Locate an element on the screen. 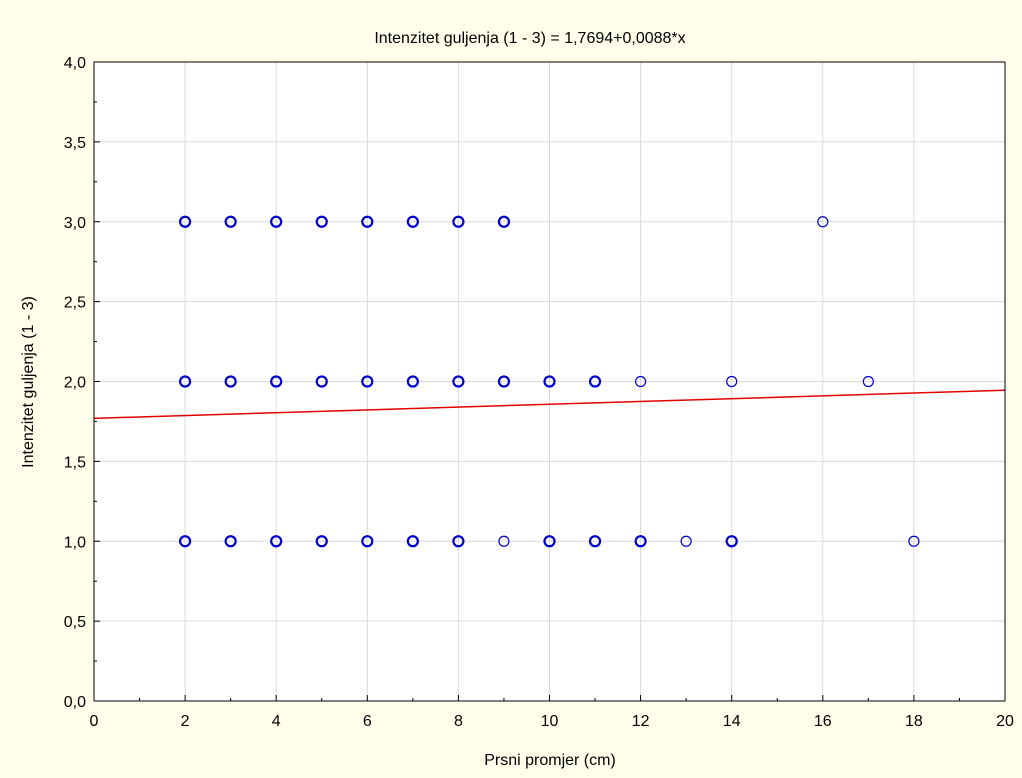 This screenshot has height=778, width=1022. x-tick-label: 6 is located at coordinates (367, 721).